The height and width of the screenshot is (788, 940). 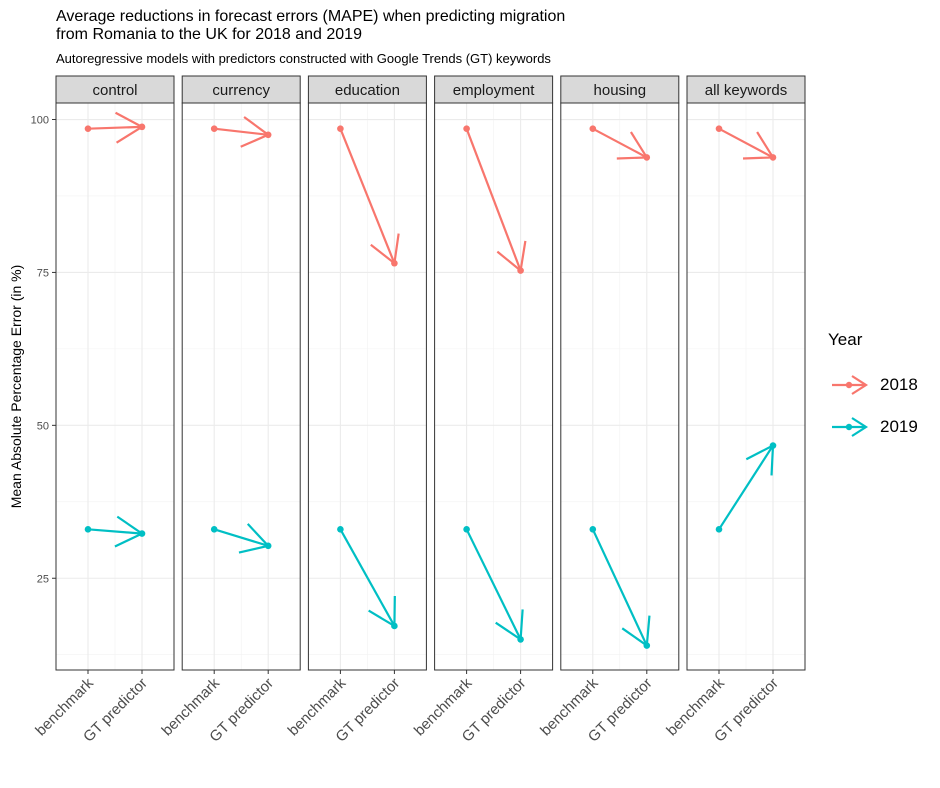 What do you see at coordinates (43, 273) in the screenshot?
I see `y-tick-label: 75` at bounding box center [43, 273].